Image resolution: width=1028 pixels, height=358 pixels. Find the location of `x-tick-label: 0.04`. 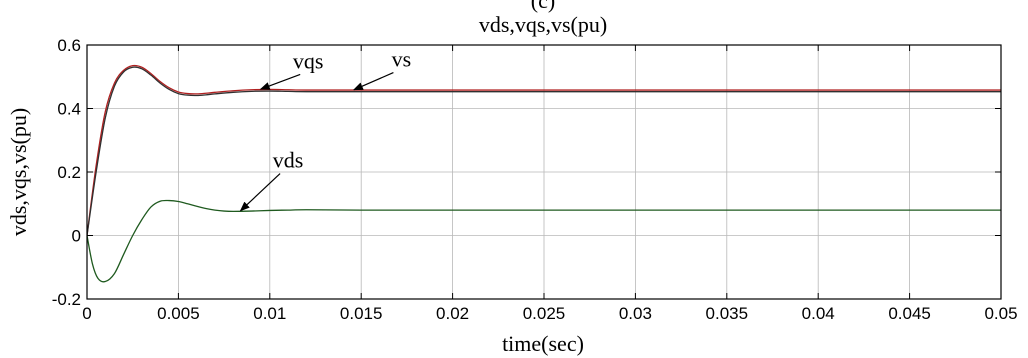

x-tick-label: 0.04 is located at coordinates (818, 313).